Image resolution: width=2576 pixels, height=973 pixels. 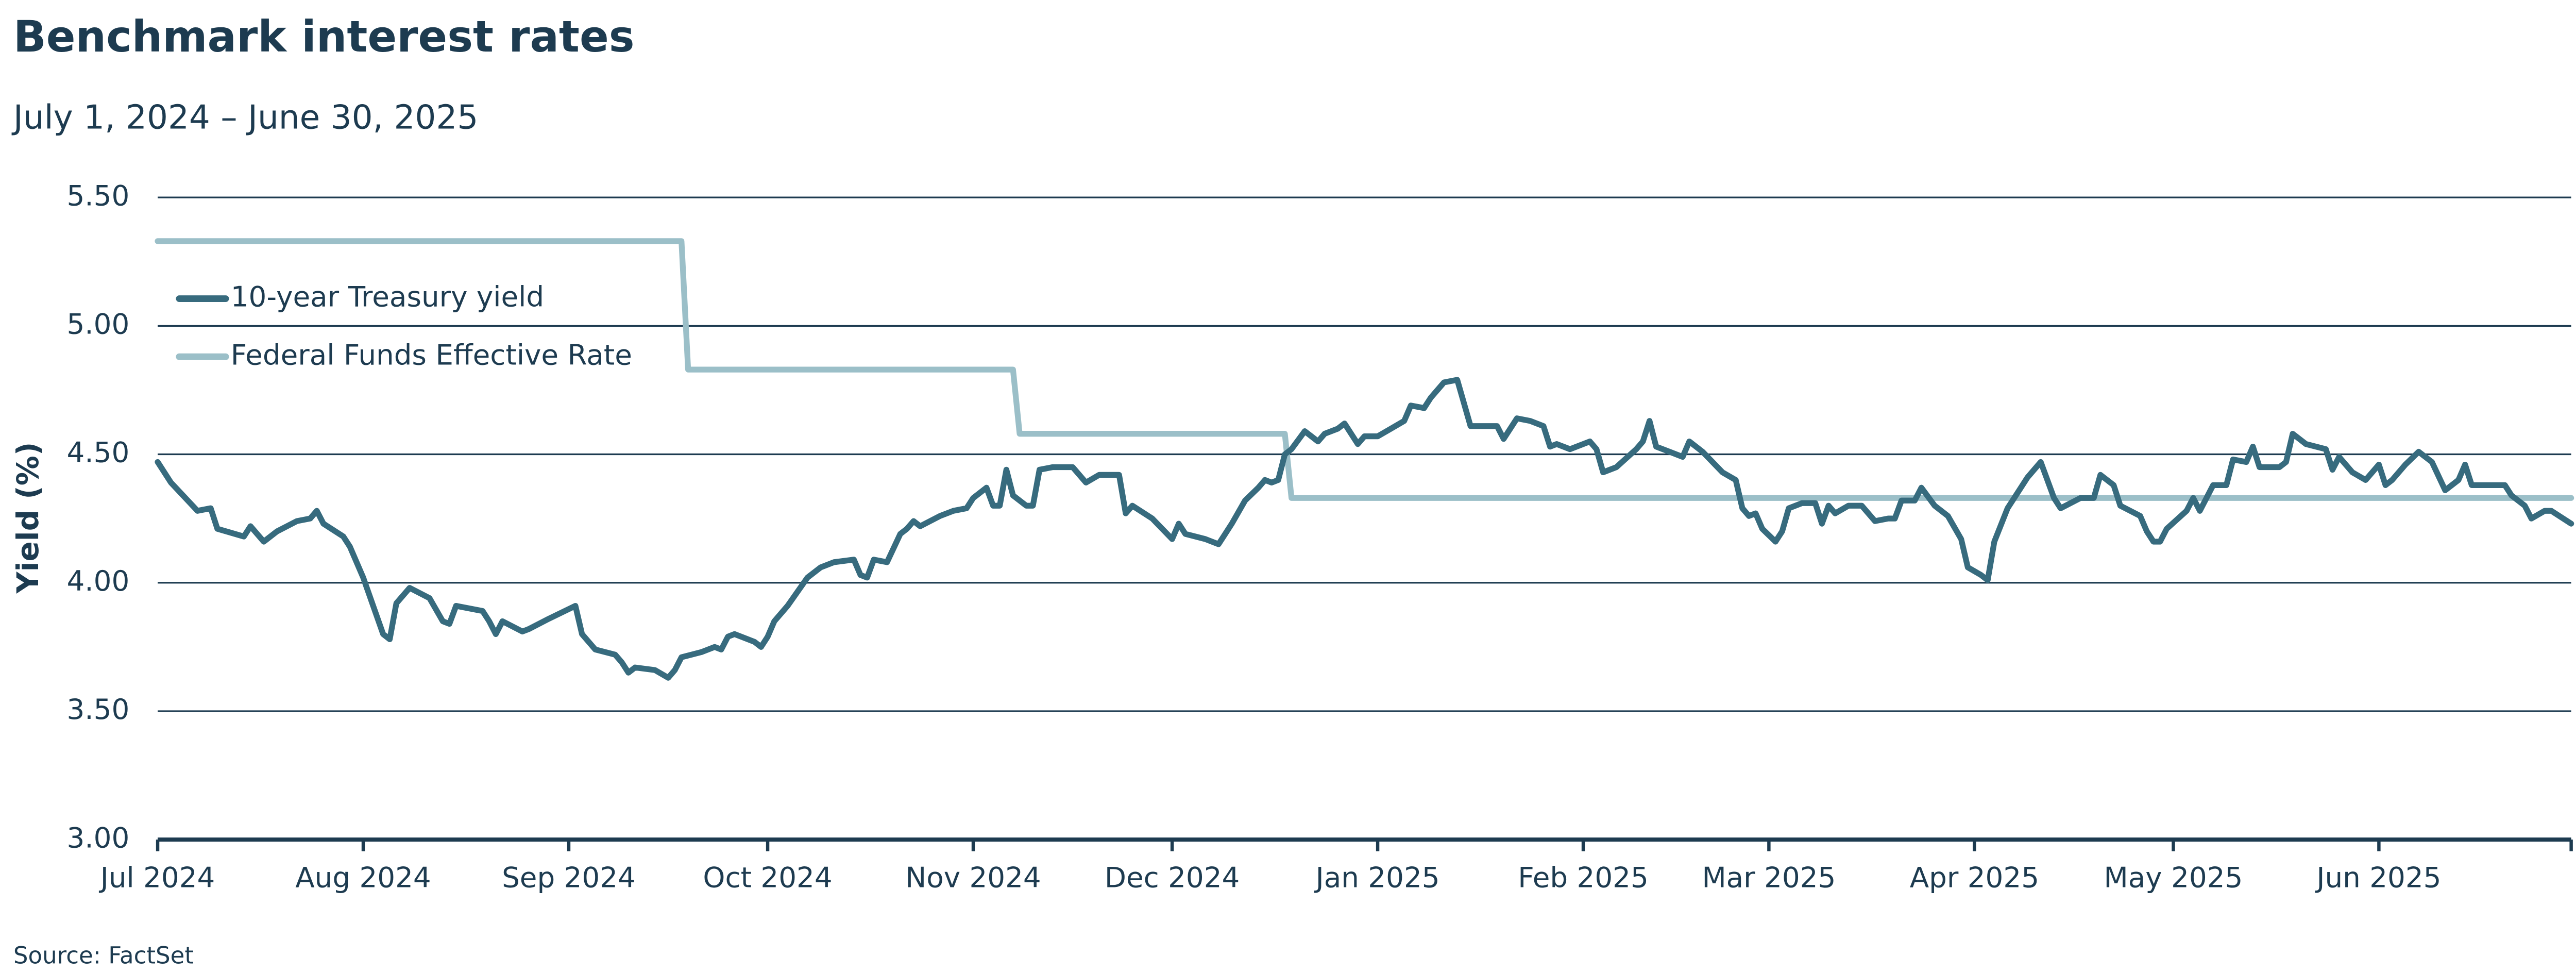 I want to click on x-tick-label: May 2025, so click(x=2173, y=877).